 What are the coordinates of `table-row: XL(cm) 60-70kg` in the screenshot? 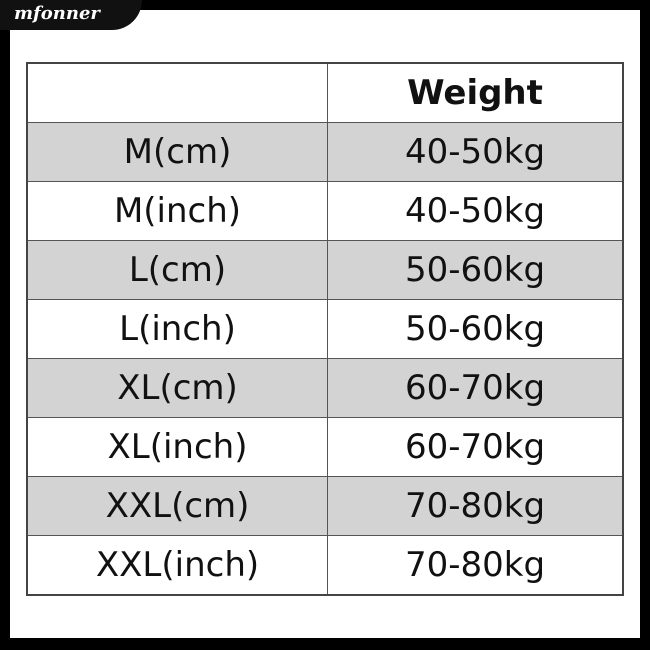 It's located at (325, 388).